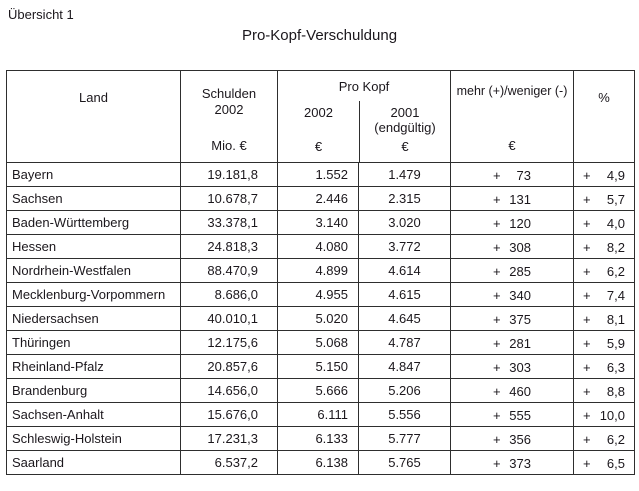  I want to click on pct-cell: + 4,0, so click(604, 222).